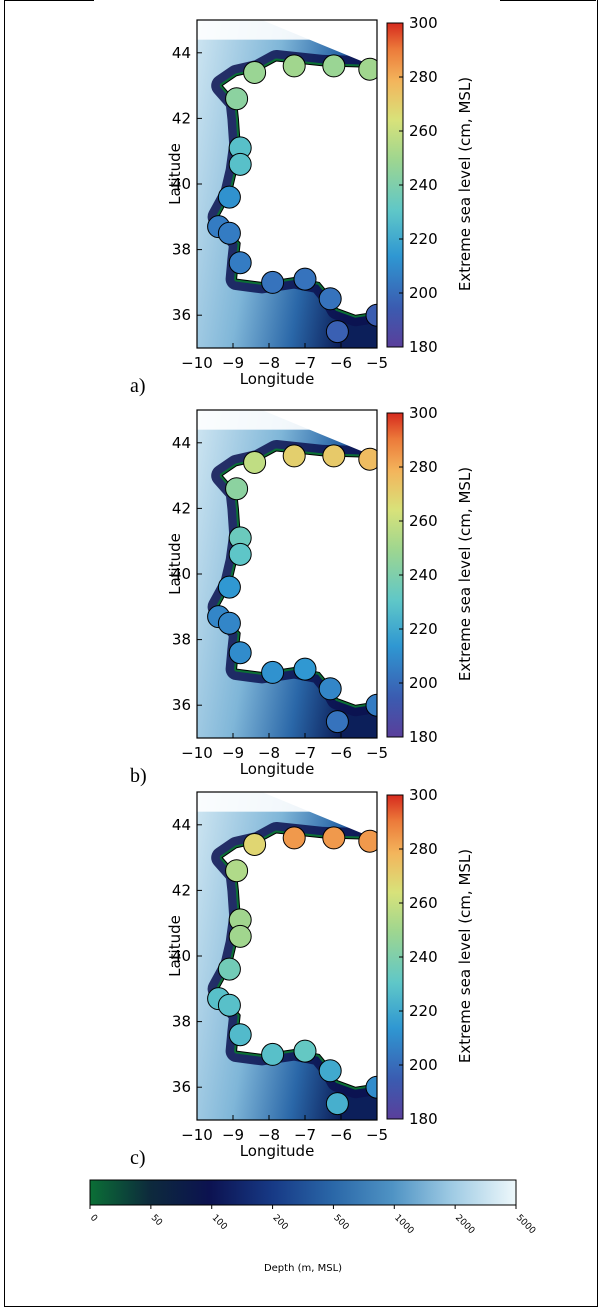 The width and height of the screenshot is (600, 1310). I want to click on depth-tick-label: 100, so click(219, 1222).